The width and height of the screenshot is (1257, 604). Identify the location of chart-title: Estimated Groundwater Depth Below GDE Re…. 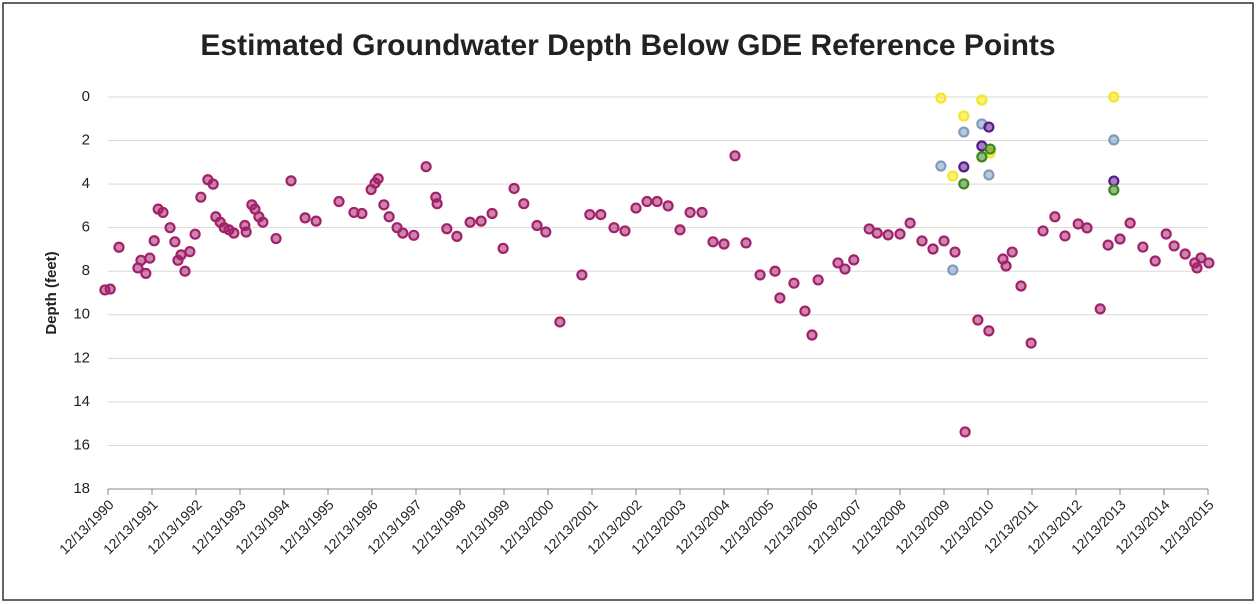
(627, 45).